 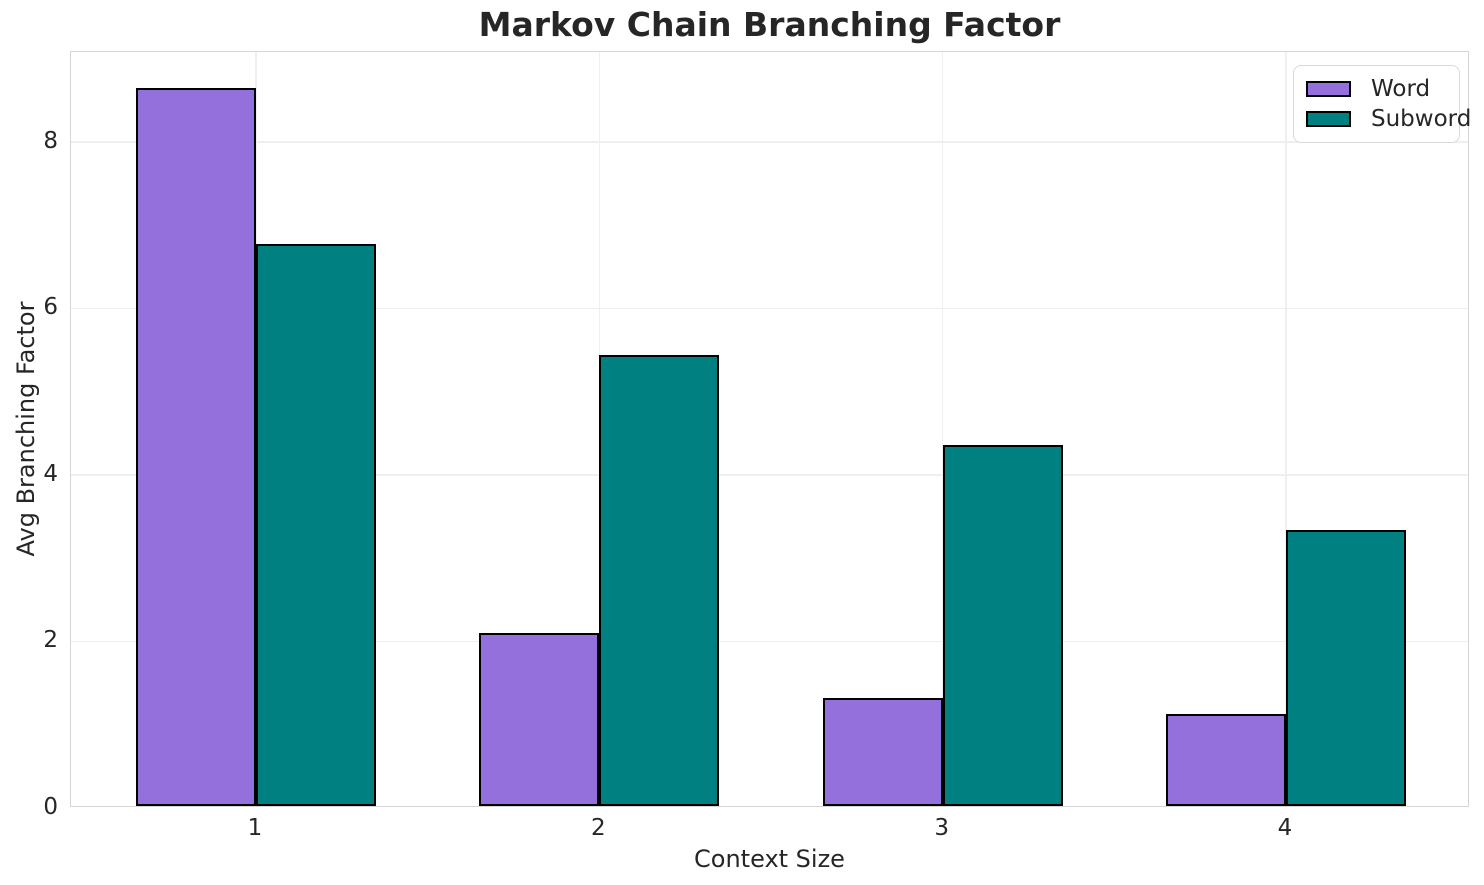 What do you see at coordinates (1401, 89) in the screenshot?
I see `legend-label: Word` at bounding box center [1401, 89].